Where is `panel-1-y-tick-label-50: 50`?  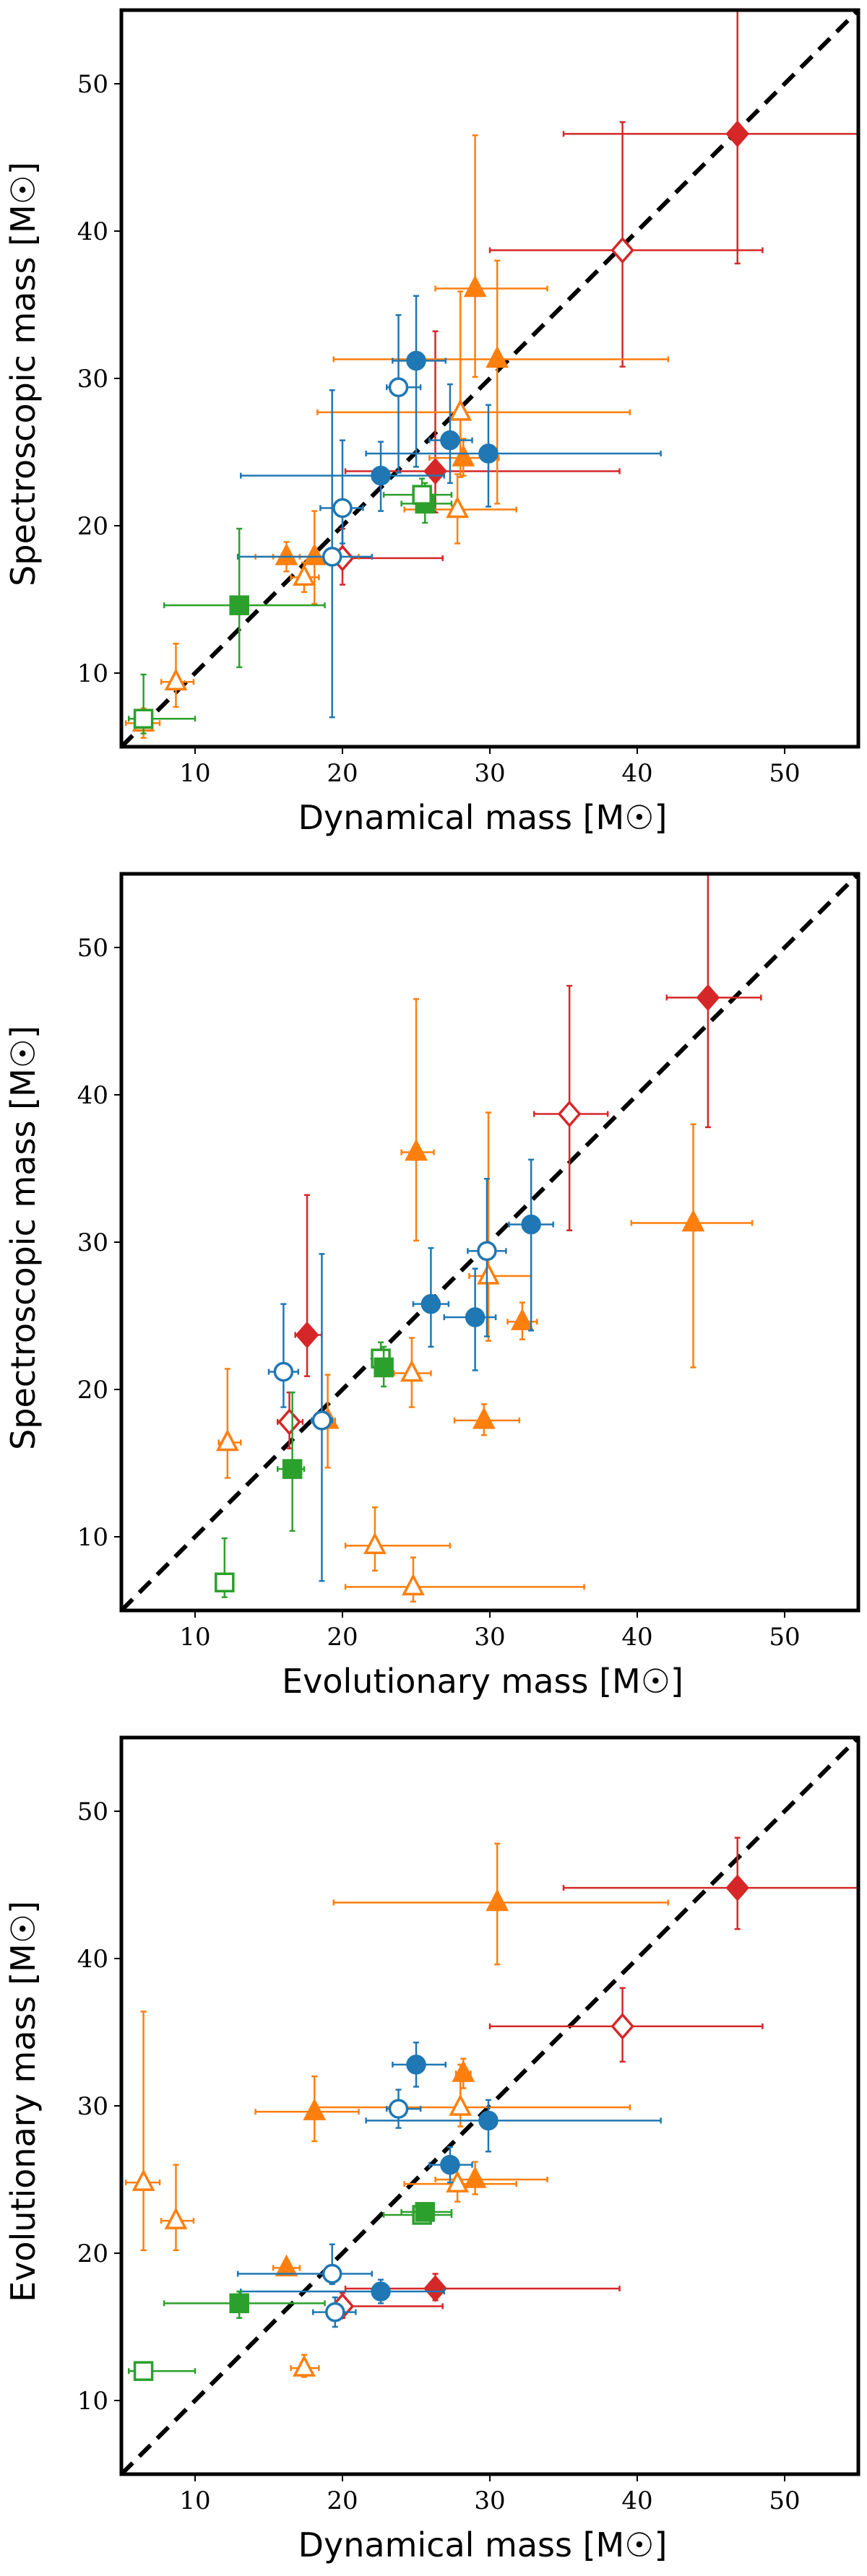
panel-1-y-tick-label-50: 50 is located at coordinates (92, 84).